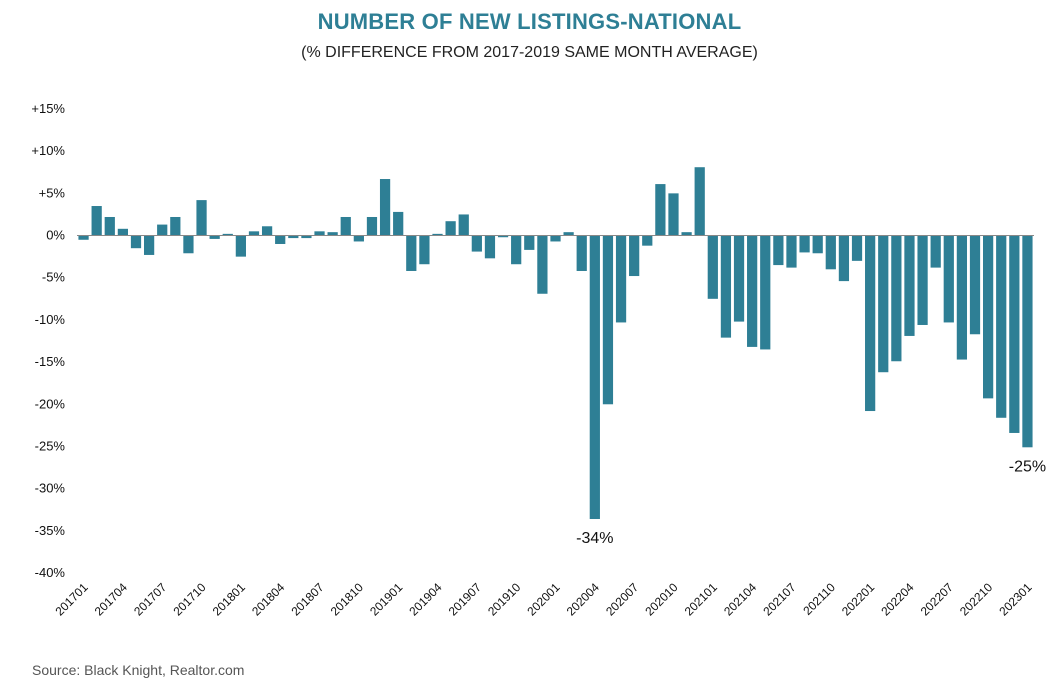 This screenshot has height=698, width=1059. Describe the element at coordinates (1015, 599) in the screenshot. I see `x-tick-label: 202301` at that location.